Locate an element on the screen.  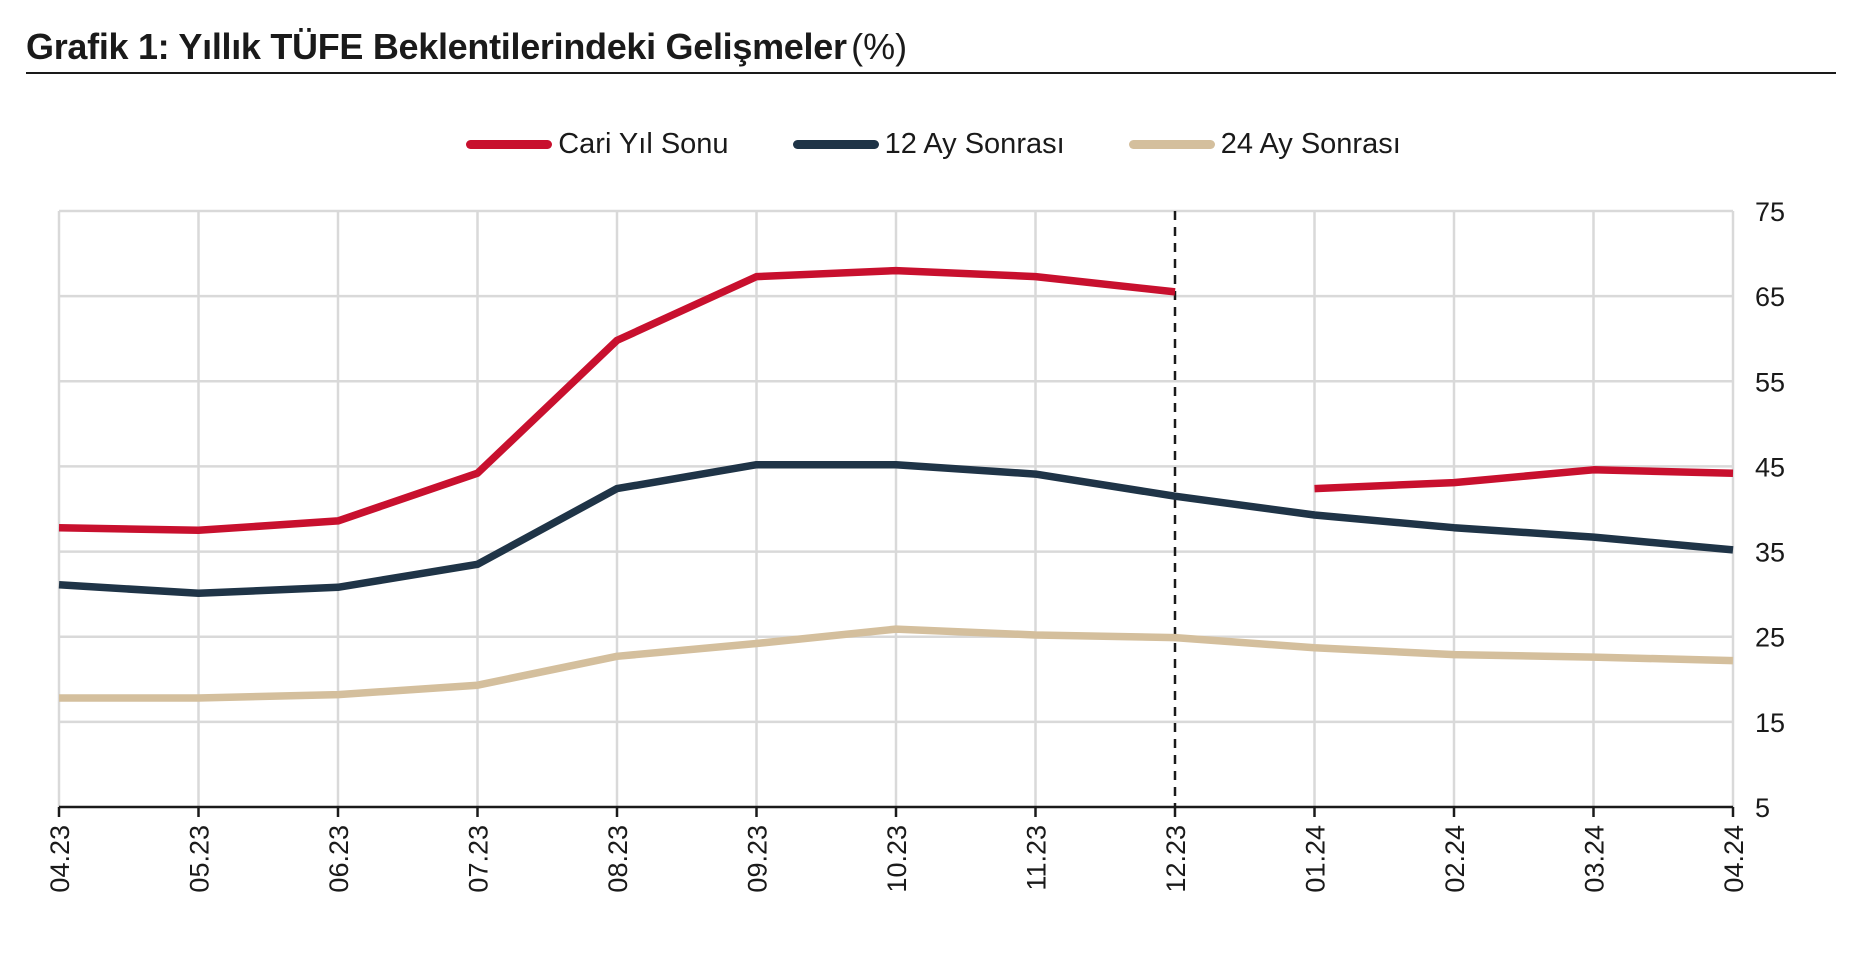
x-tick-label: 10.23 is located at coordinates (897, 859).